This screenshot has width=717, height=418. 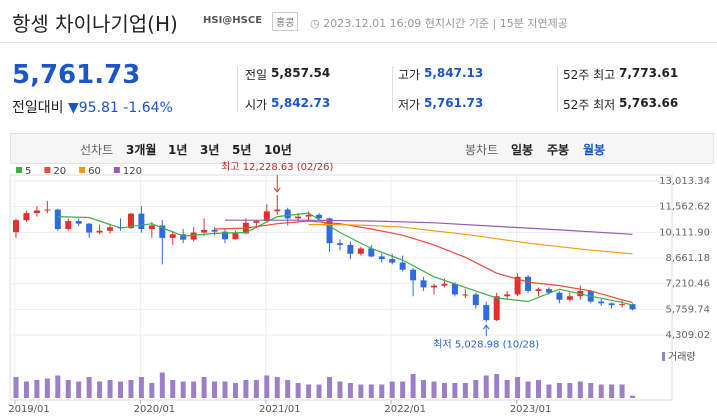 What do you see at coordinates (405, 409) in the screenshot?
I see `x-tick-label: 2022/01` at bounding box center [405, 409].